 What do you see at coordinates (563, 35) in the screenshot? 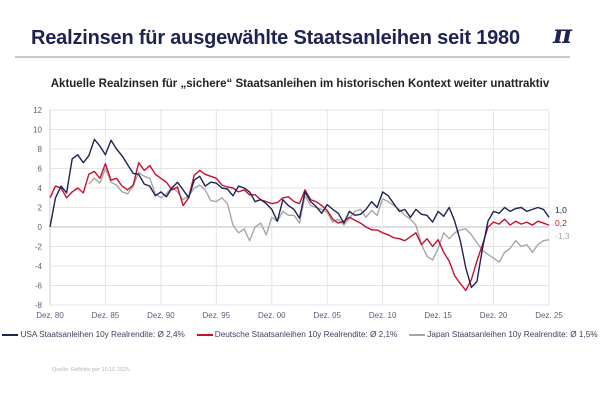
I see `logo-icon: π` at bounding box center [563, 35].